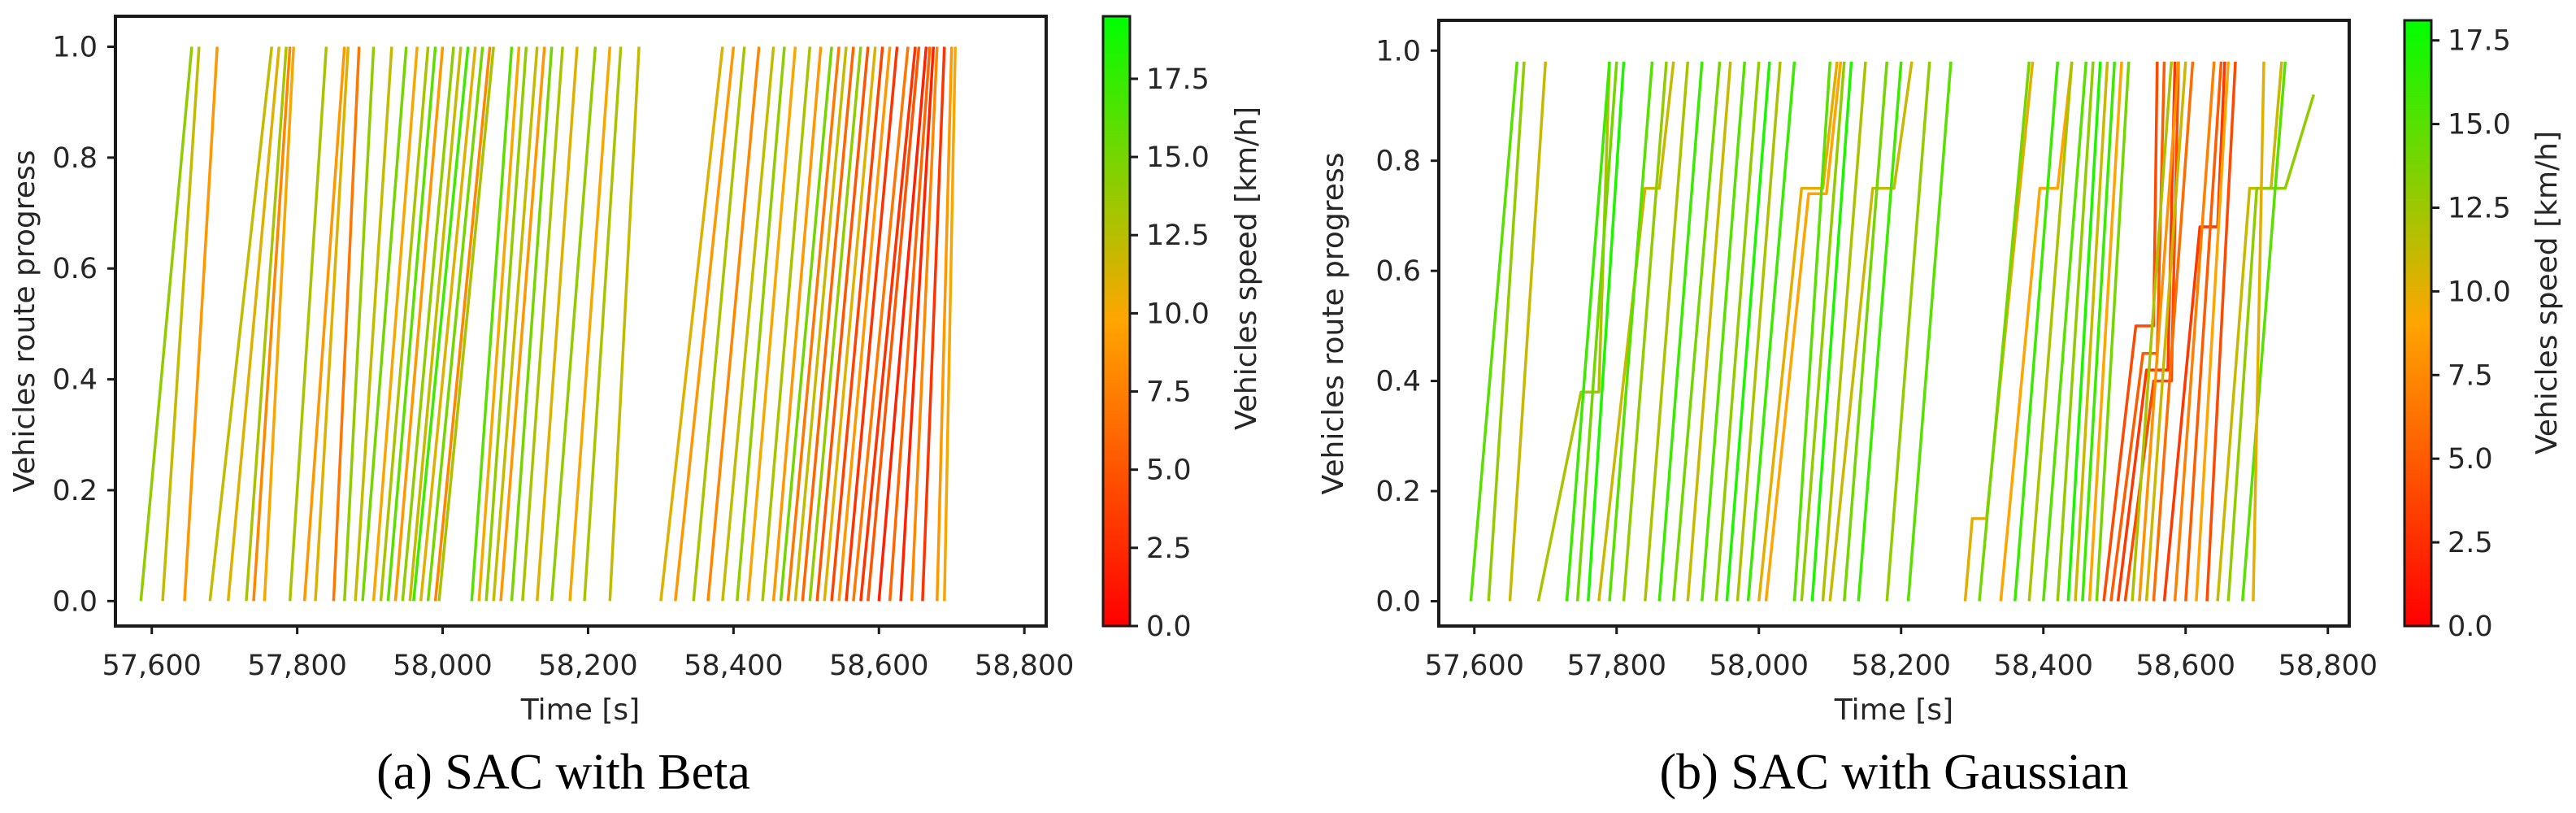 The image size is (2576, 813). Describe the element at coordinates (83, 325) in the screenshot. I see `y-ticks-a: 0.0 0.2 0.4 0.6 0.8 1.0` at that location.